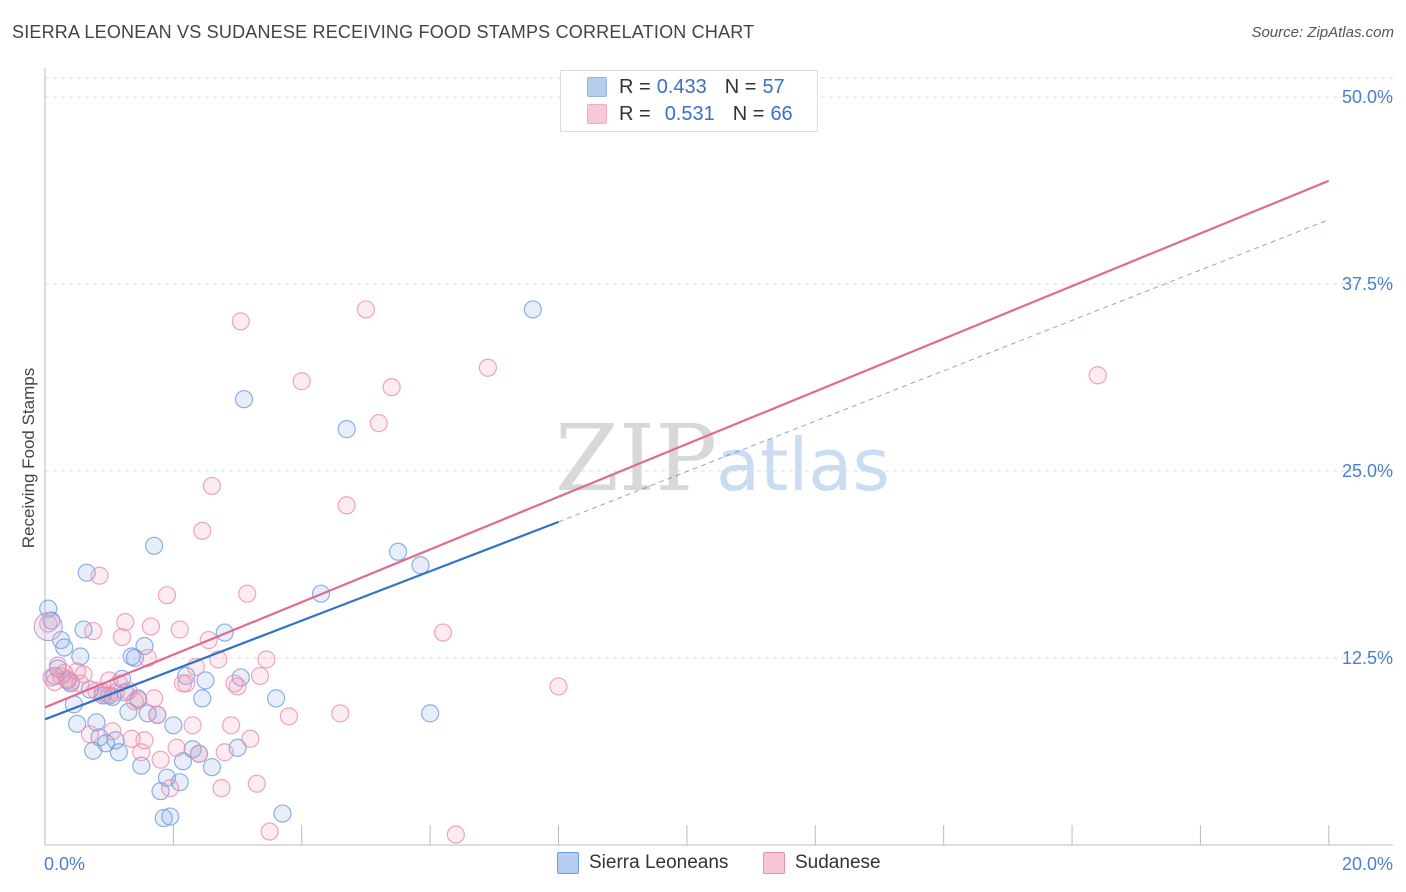  Describe the element at coordinates (64, 864) in the screenshot. I see `x-label-min: 0.0%` at that location.